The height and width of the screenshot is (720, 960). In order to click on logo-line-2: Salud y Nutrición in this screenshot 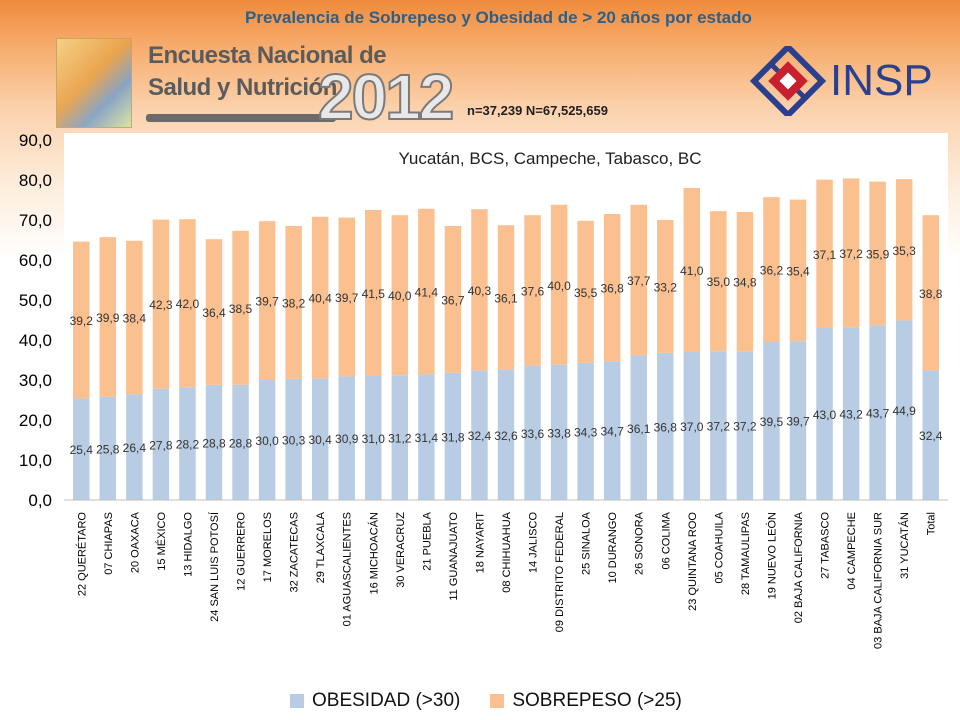, I will do `click(242, 87)`.